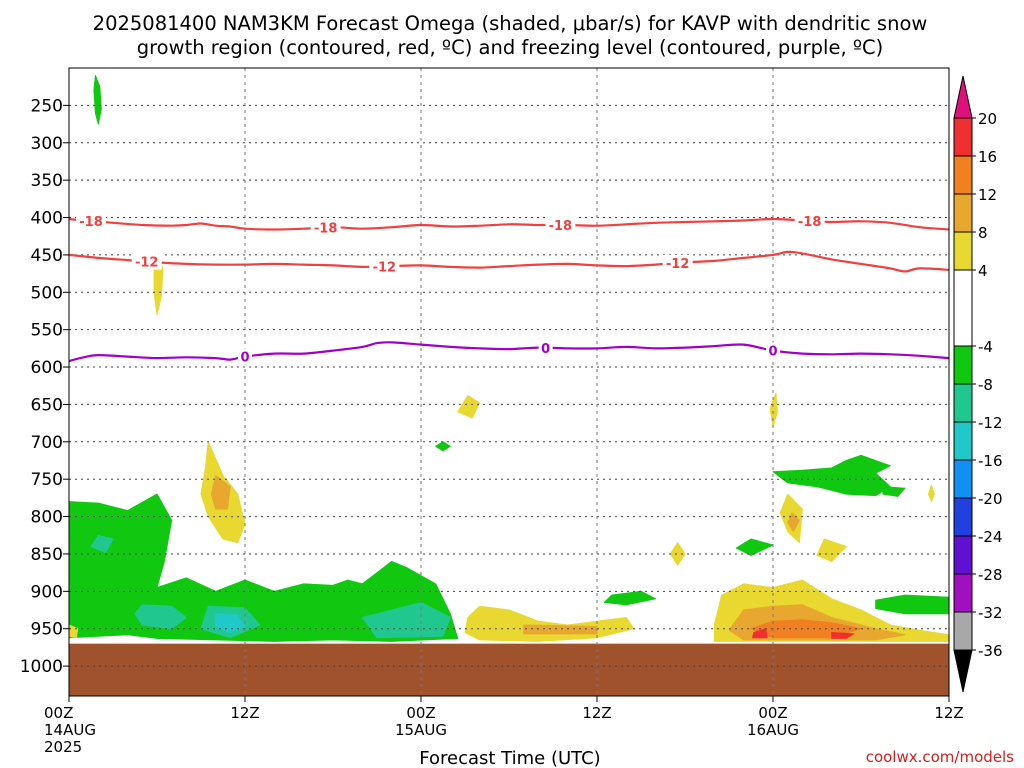 Image resolution: width=1024 pixels, height=768 pixels. I want to click on colorbar-label--36: -36, so click(990, 651).